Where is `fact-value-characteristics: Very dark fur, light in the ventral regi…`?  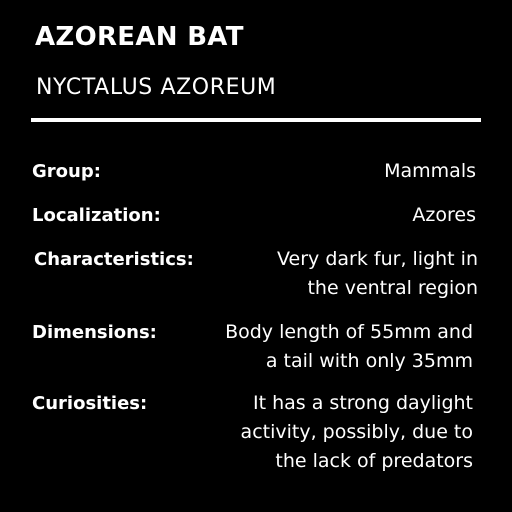
fact-value-characteristics: Very dark fur, light in the ventral regi… is located at coordinates (377, 273).